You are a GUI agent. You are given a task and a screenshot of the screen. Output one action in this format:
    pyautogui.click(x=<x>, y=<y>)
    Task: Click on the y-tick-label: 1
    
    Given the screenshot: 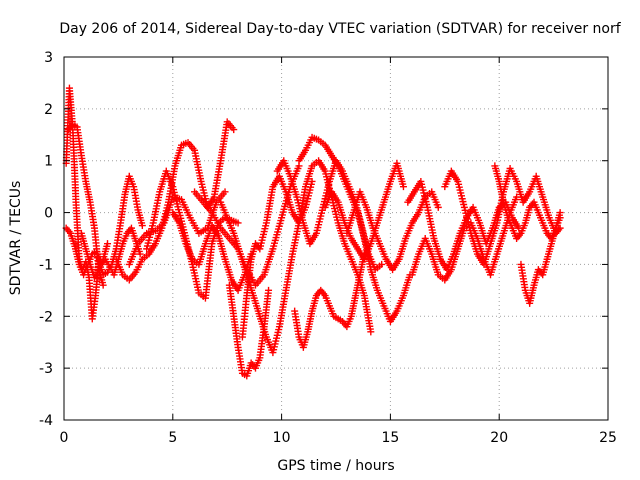 What is the action you would take?
    pyautogui.click(x=48, y=162)
    